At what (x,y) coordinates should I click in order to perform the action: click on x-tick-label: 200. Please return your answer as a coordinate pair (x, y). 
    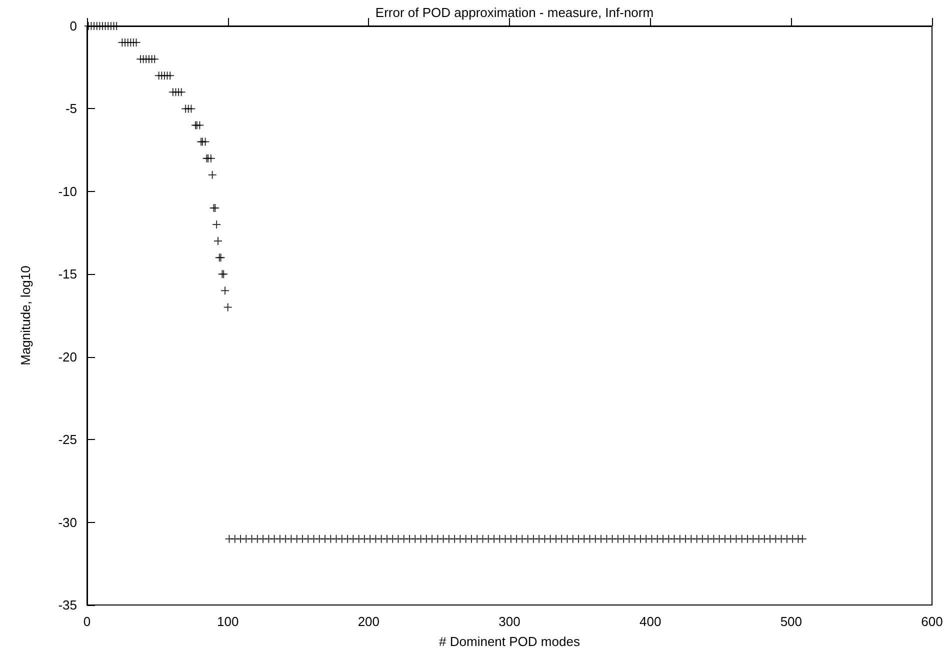
    Looking at the image, I should click on (369, 621).